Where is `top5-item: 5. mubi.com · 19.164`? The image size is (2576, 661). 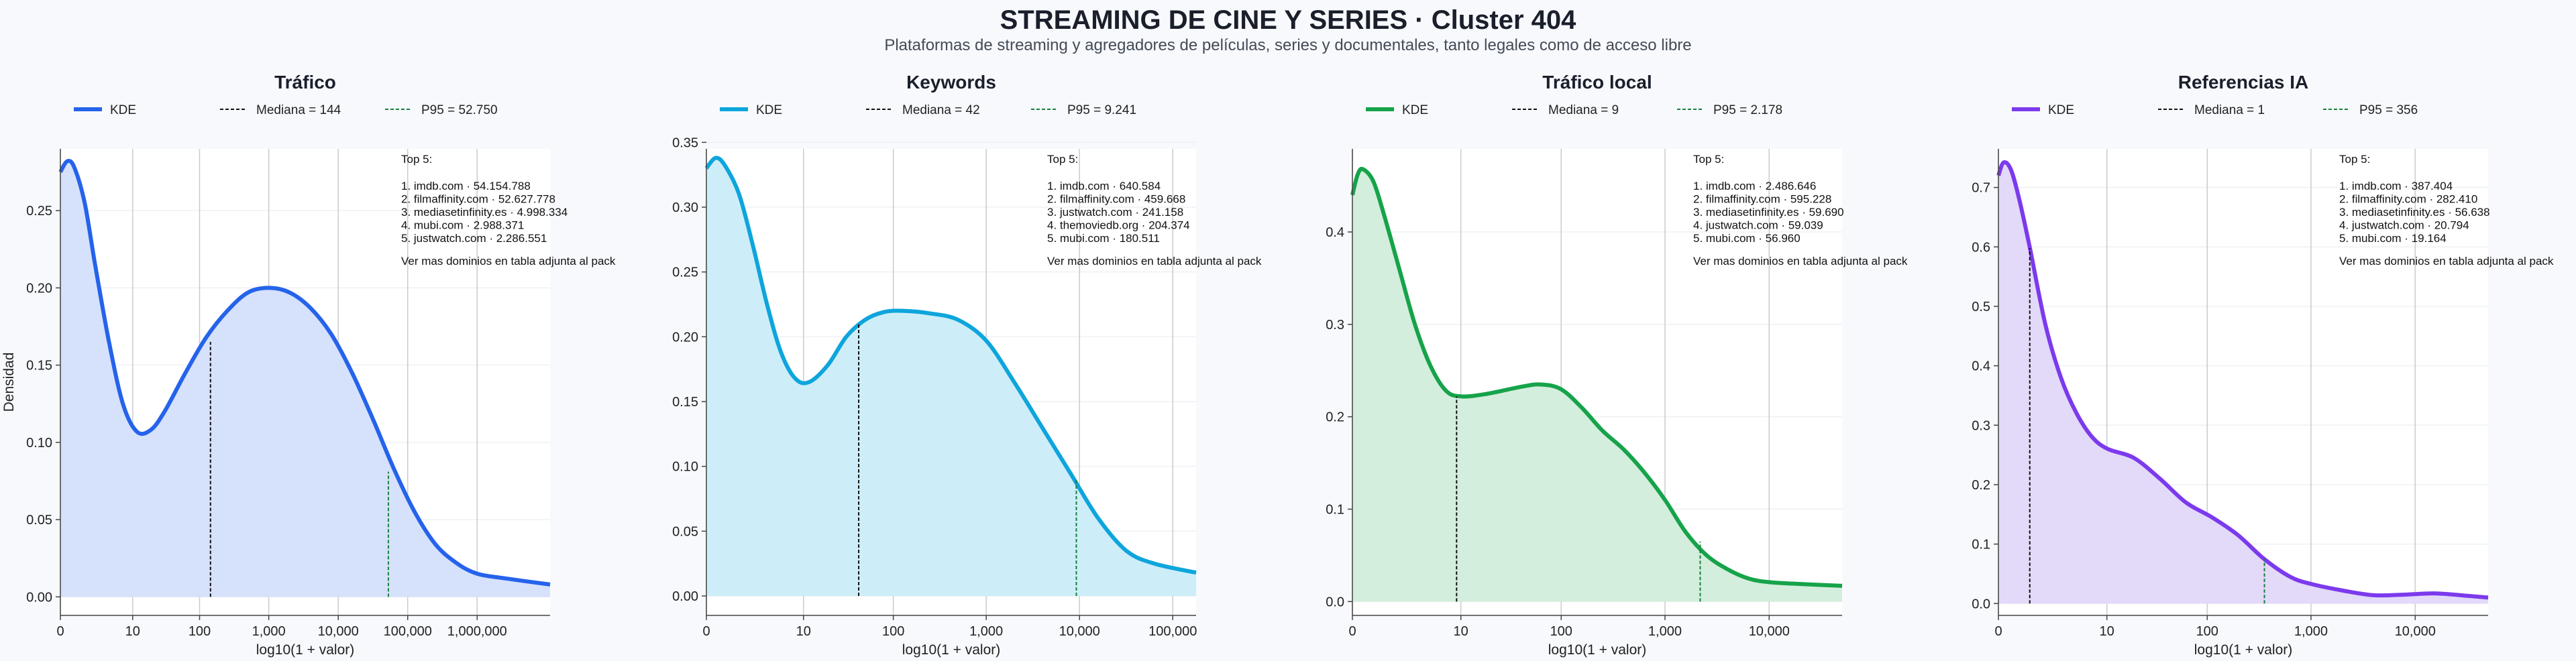 top5-item: 5. mubi.com · 19.164 is located at coordinates (2393, 239).